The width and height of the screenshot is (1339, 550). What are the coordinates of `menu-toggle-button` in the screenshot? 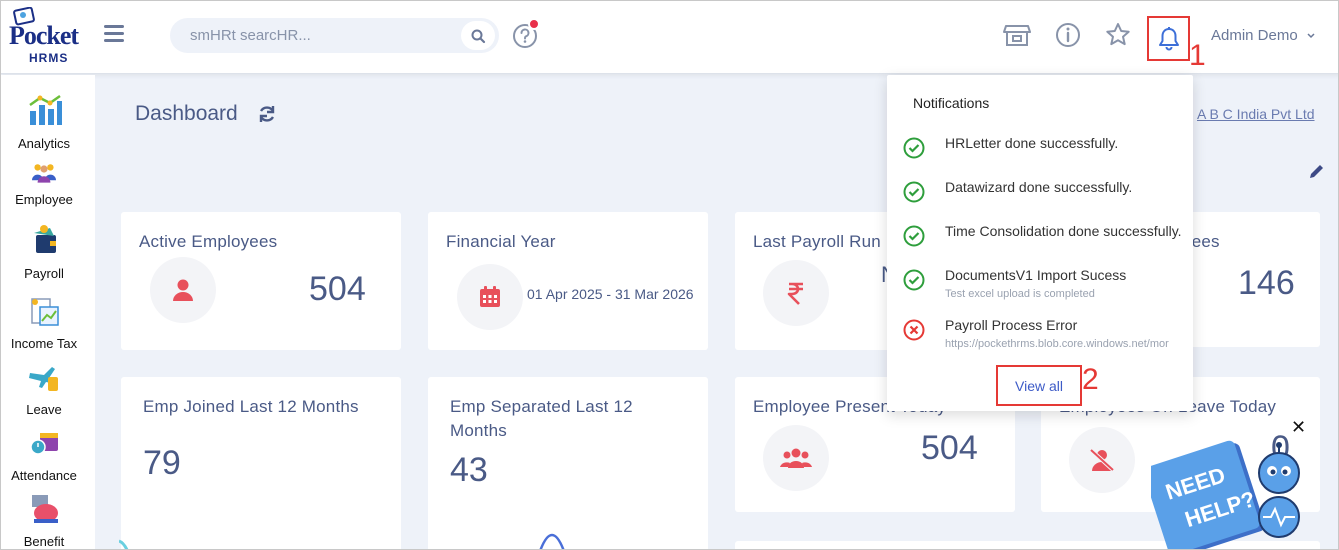 It's located at (114, 34).